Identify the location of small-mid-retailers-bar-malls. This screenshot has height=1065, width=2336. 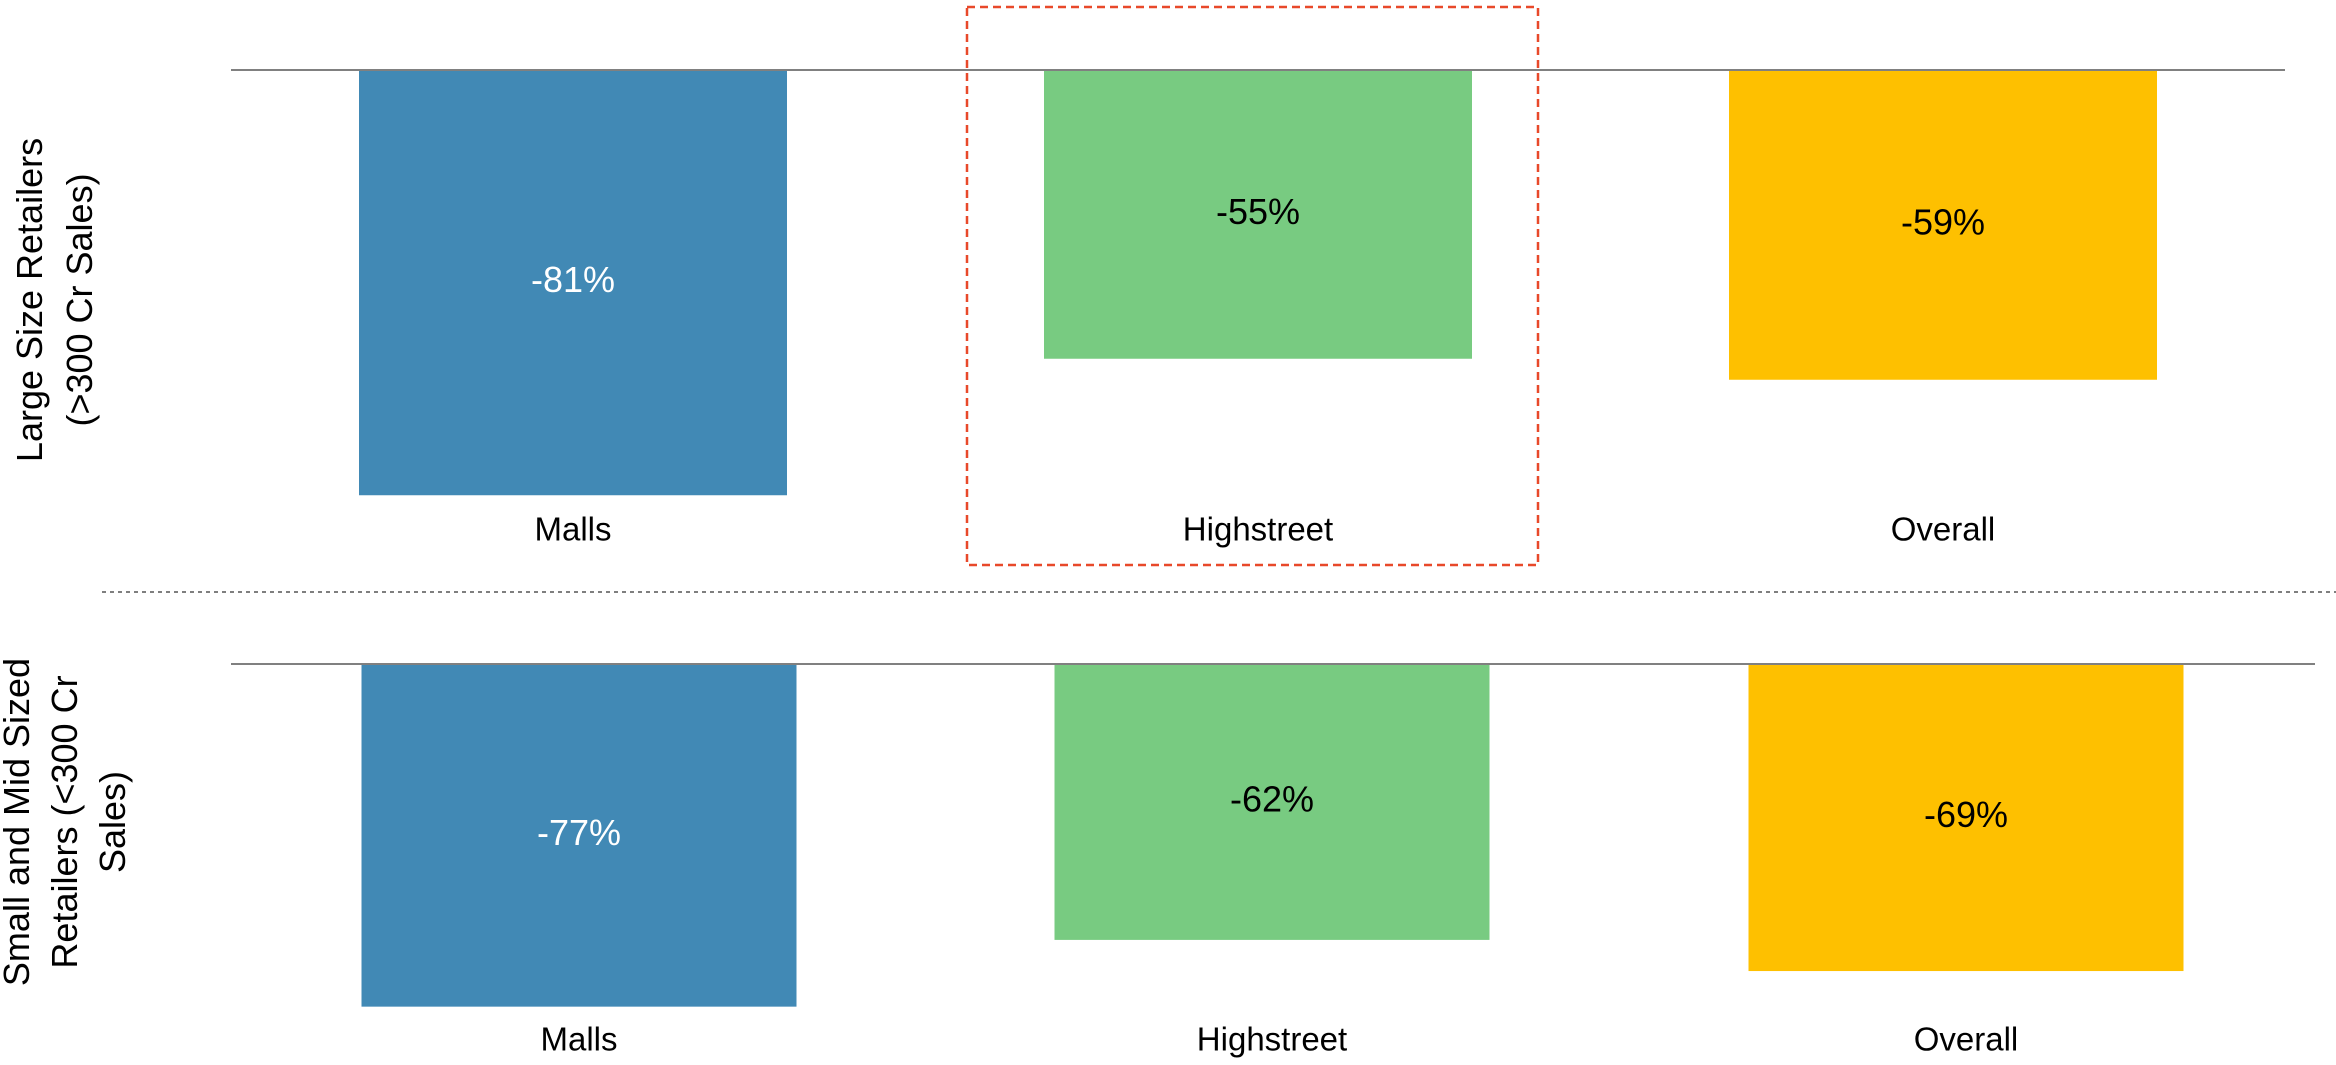
(579, 835).